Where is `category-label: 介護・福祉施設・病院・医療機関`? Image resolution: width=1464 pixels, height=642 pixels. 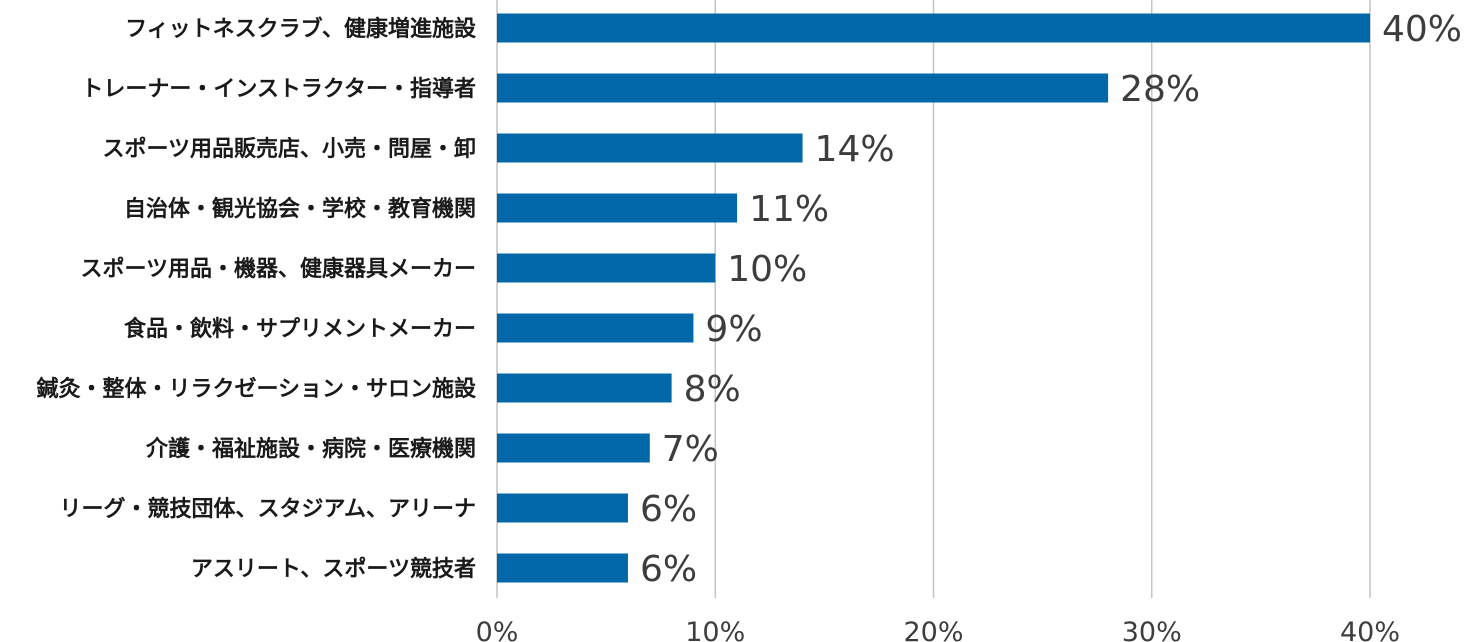 category-label: 介護・福祉施設・病院・医療機関 is located at coordinates (310, 449).